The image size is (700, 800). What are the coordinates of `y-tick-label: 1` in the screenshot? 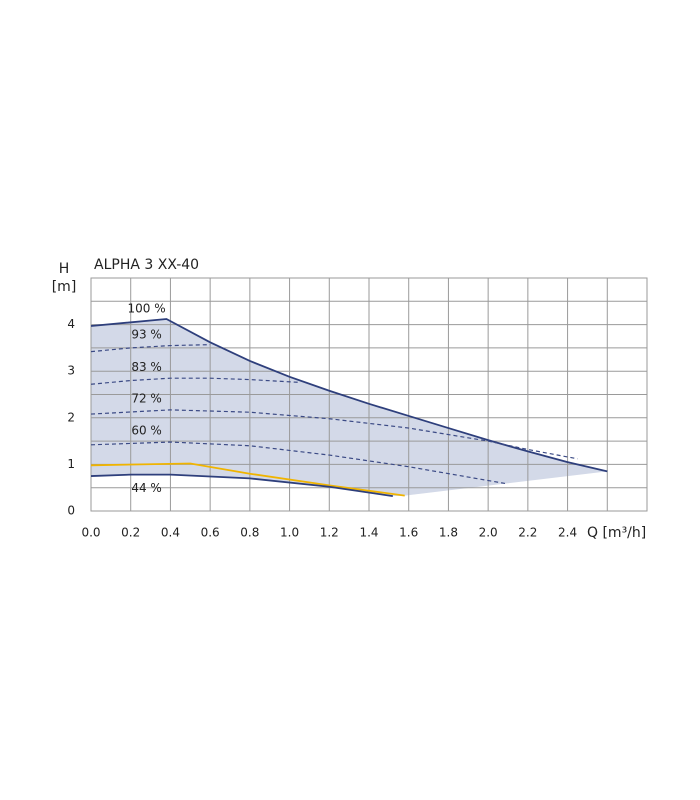 It's located at (71, 464).